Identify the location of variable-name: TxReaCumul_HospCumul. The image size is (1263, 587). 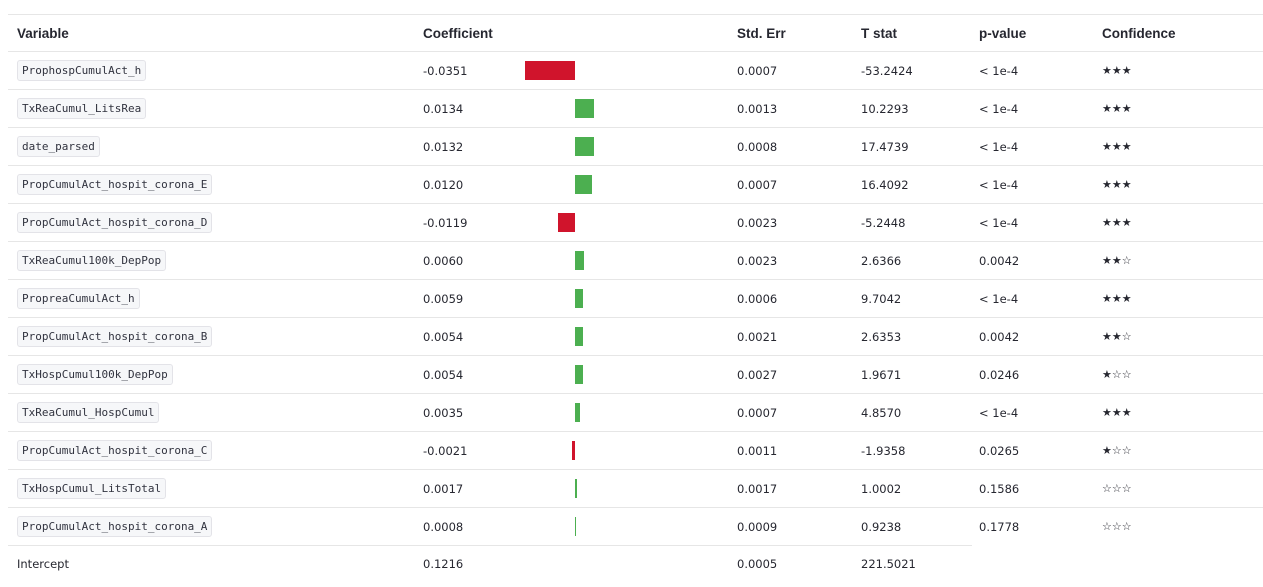
(88, 412).